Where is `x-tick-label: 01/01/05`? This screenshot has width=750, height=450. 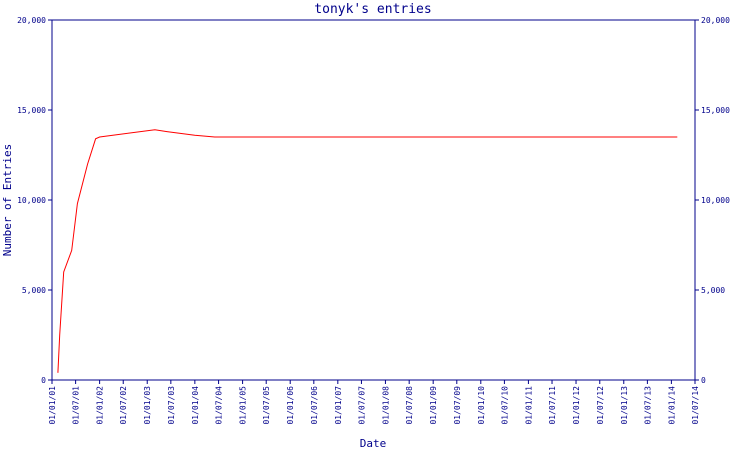
x-tick-label: 01/01/05 is located at coordinates (243, 405).